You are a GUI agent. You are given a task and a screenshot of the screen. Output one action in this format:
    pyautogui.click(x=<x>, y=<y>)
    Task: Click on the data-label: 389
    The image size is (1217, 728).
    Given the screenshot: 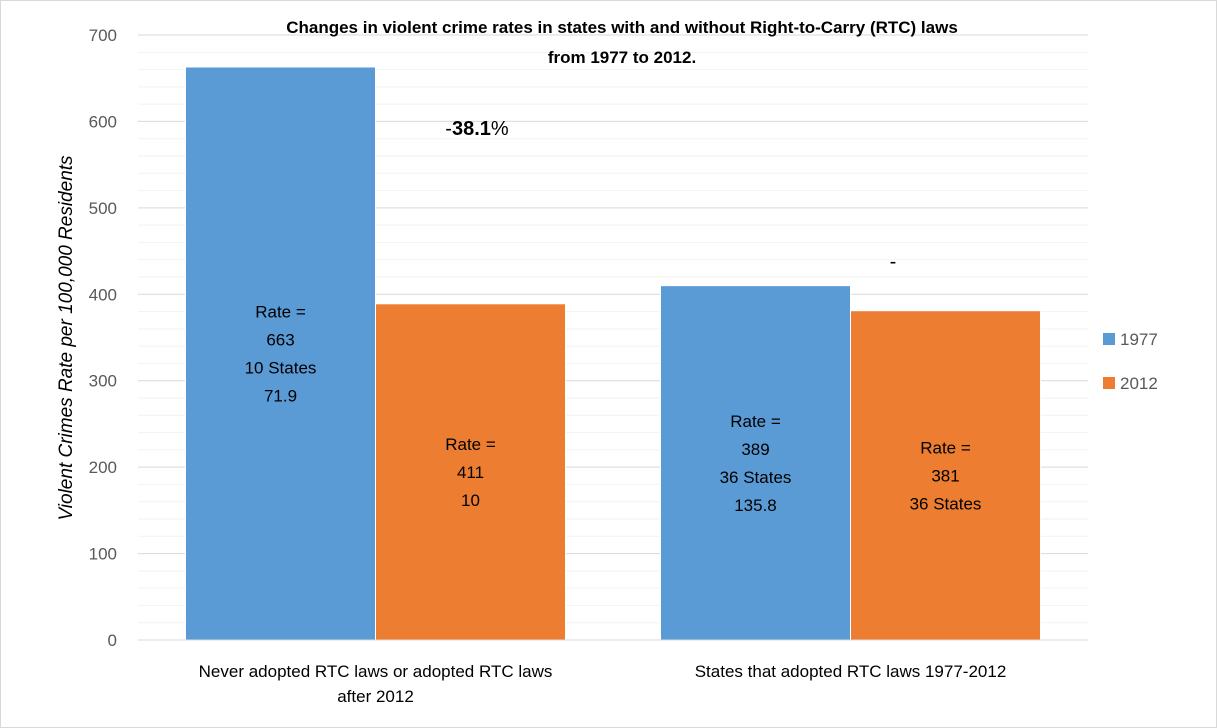 What is the action you would take?
    pyautogui.click(x=755, y=449)
    